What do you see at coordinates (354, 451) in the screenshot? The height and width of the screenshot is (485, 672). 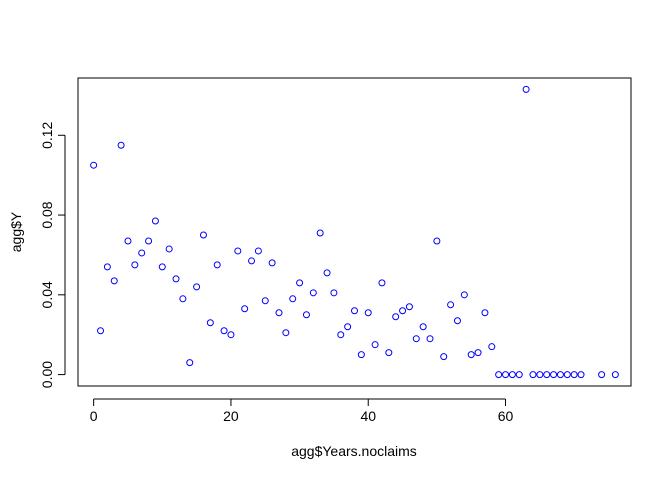 I see `x-axis-label: agg$Years.noclaims` at bounding box center [354, 451].